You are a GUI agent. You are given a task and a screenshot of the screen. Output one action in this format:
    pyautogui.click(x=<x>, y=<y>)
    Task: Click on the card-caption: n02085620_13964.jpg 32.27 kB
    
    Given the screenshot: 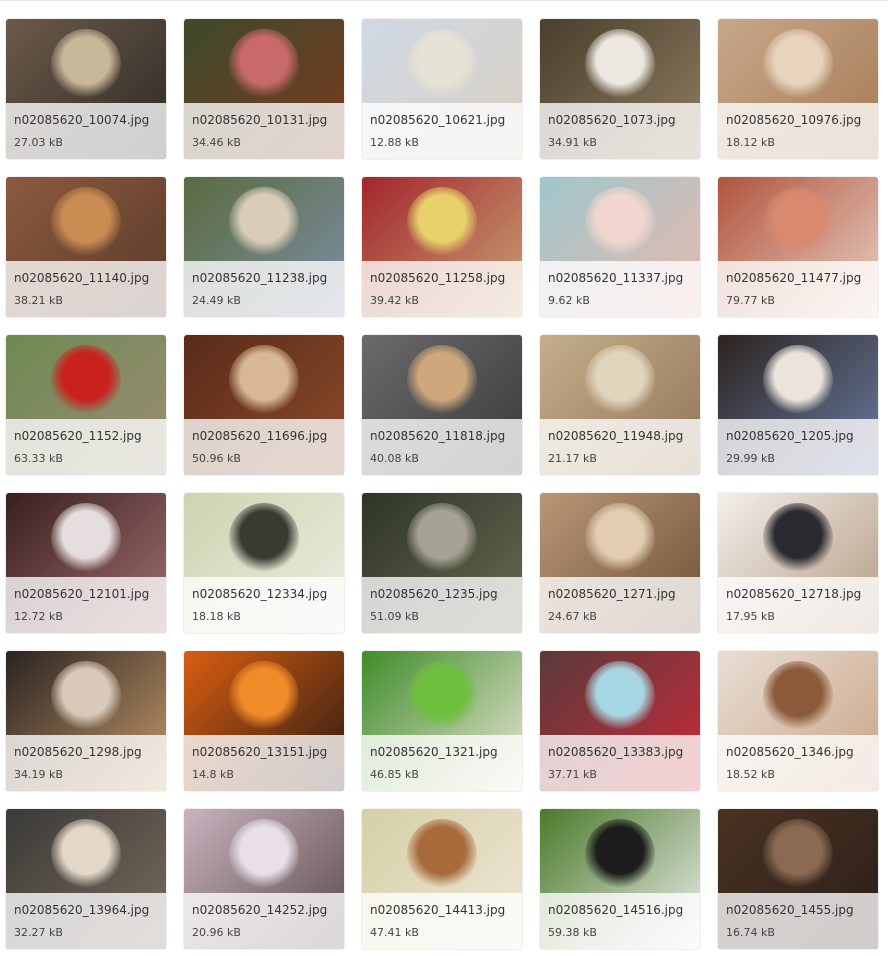 What is the action you would take?
    pyautogui.click(x=86, y=921)
    